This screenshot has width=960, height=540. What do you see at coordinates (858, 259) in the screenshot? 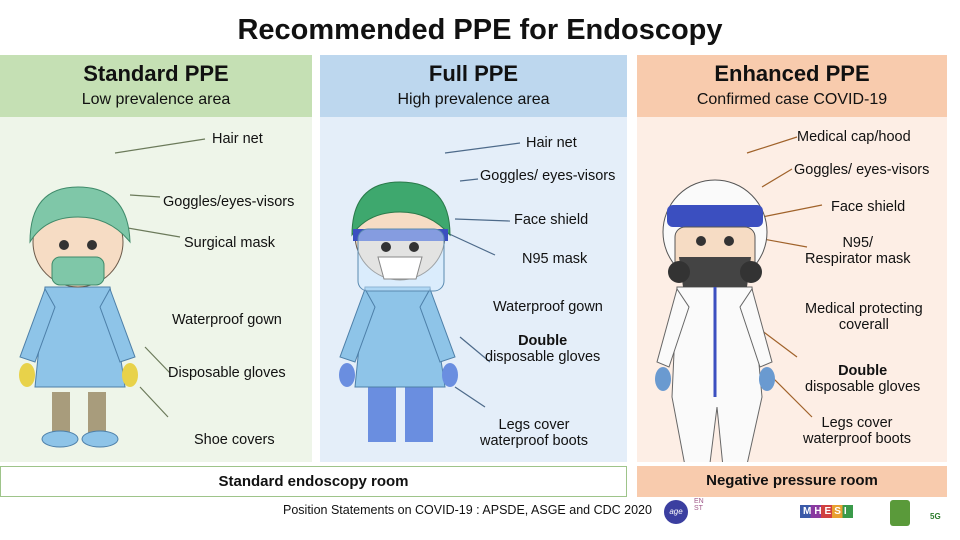
I see `label-n95-2: Respirator mask` at bounding box center [858, 259].